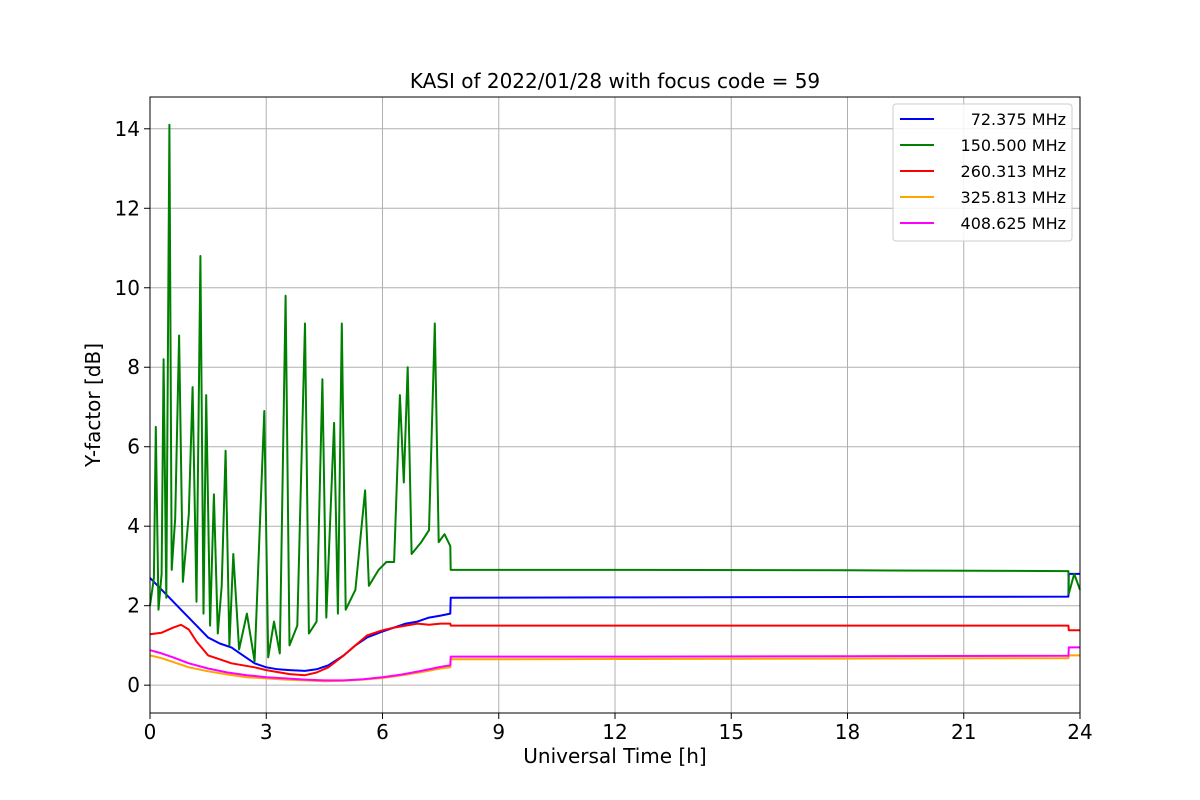  Describe the element at coordinates (266, 732) in the screenshot. I see `x-tick-label: 3` at that location.